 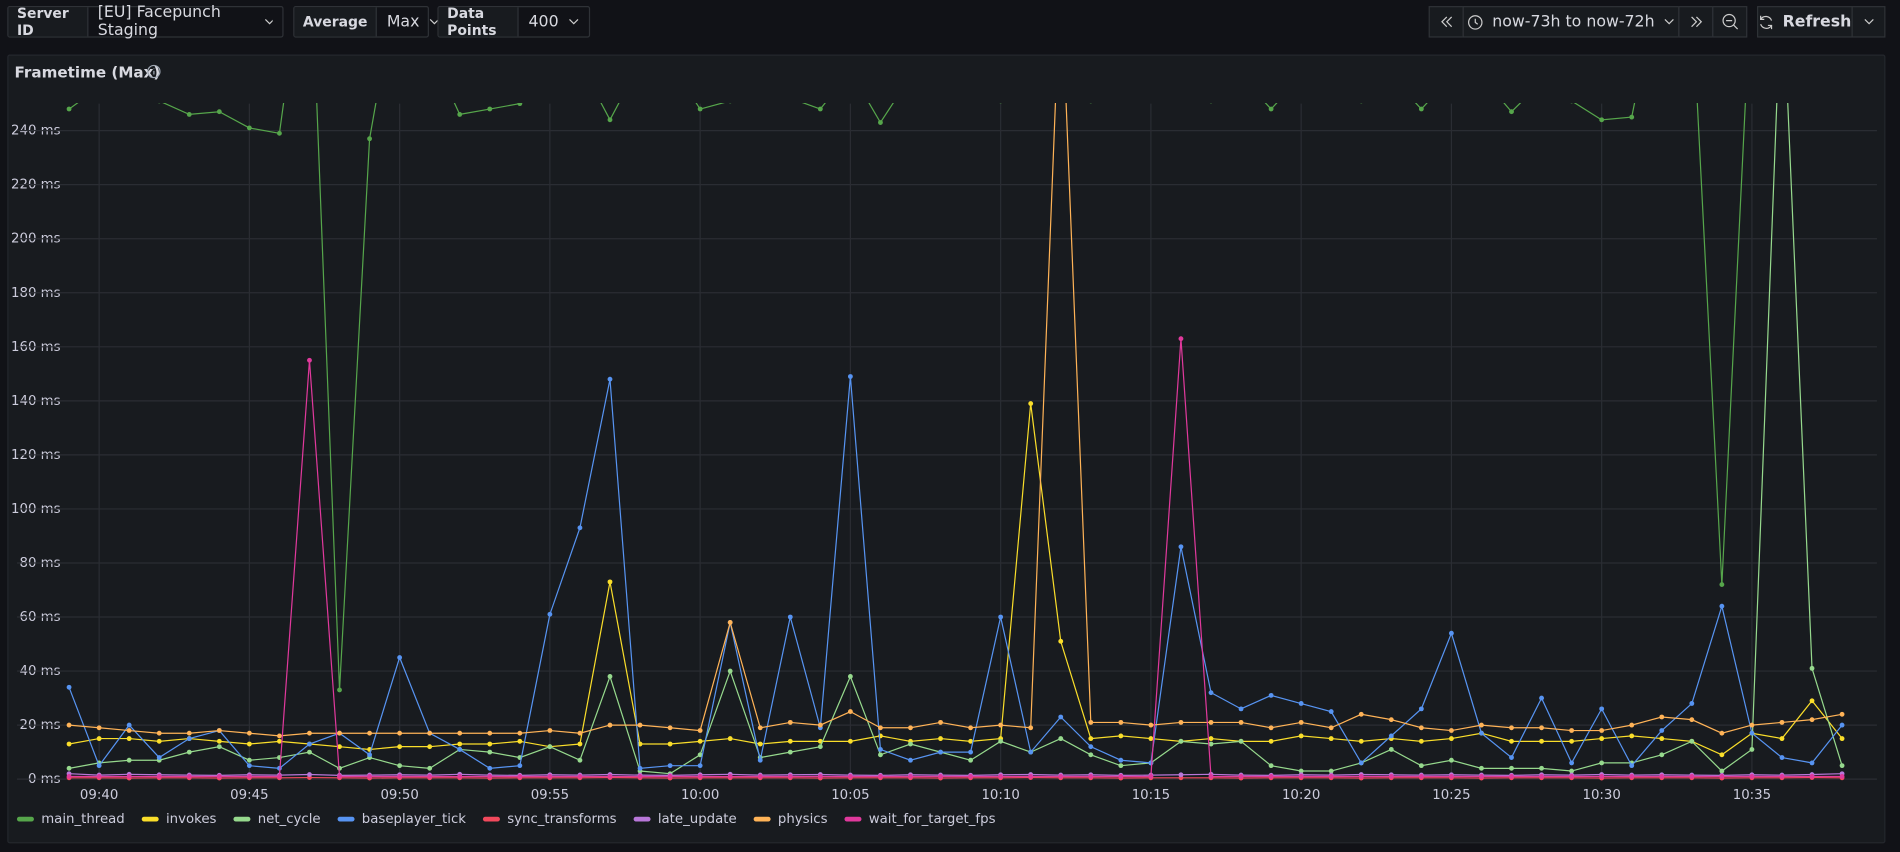 I want to click on refresh-button: Refresh, so click(x=1805, y=22).